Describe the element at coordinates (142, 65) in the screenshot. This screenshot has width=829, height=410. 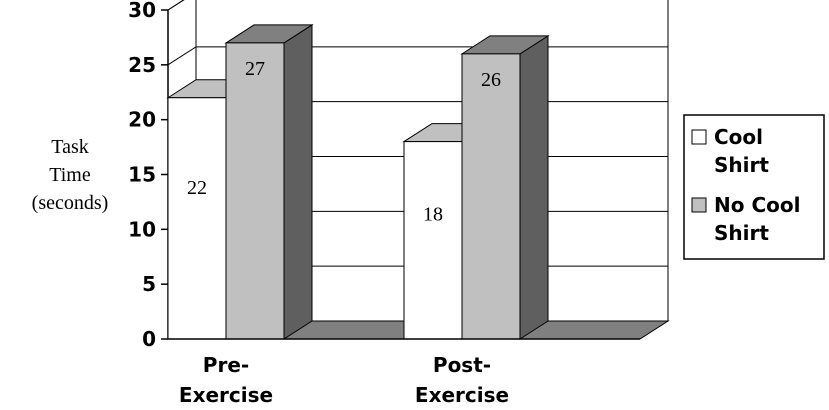
I see `y-tick-label: 25` at that location.